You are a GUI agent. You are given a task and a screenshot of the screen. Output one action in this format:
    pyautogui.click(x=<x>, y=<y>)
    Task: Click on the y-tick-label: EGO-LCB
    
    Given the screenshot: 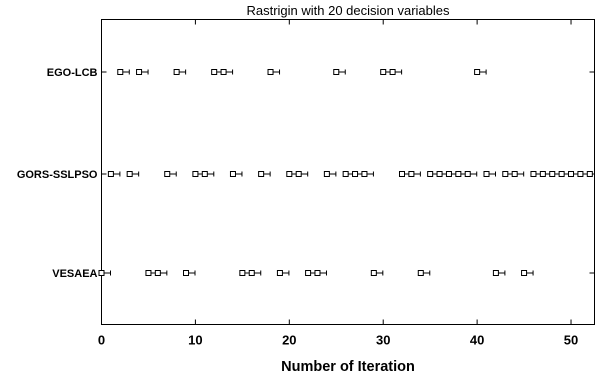 What is the action you would take?
    pyautogui.click(x=72, y=73)
    